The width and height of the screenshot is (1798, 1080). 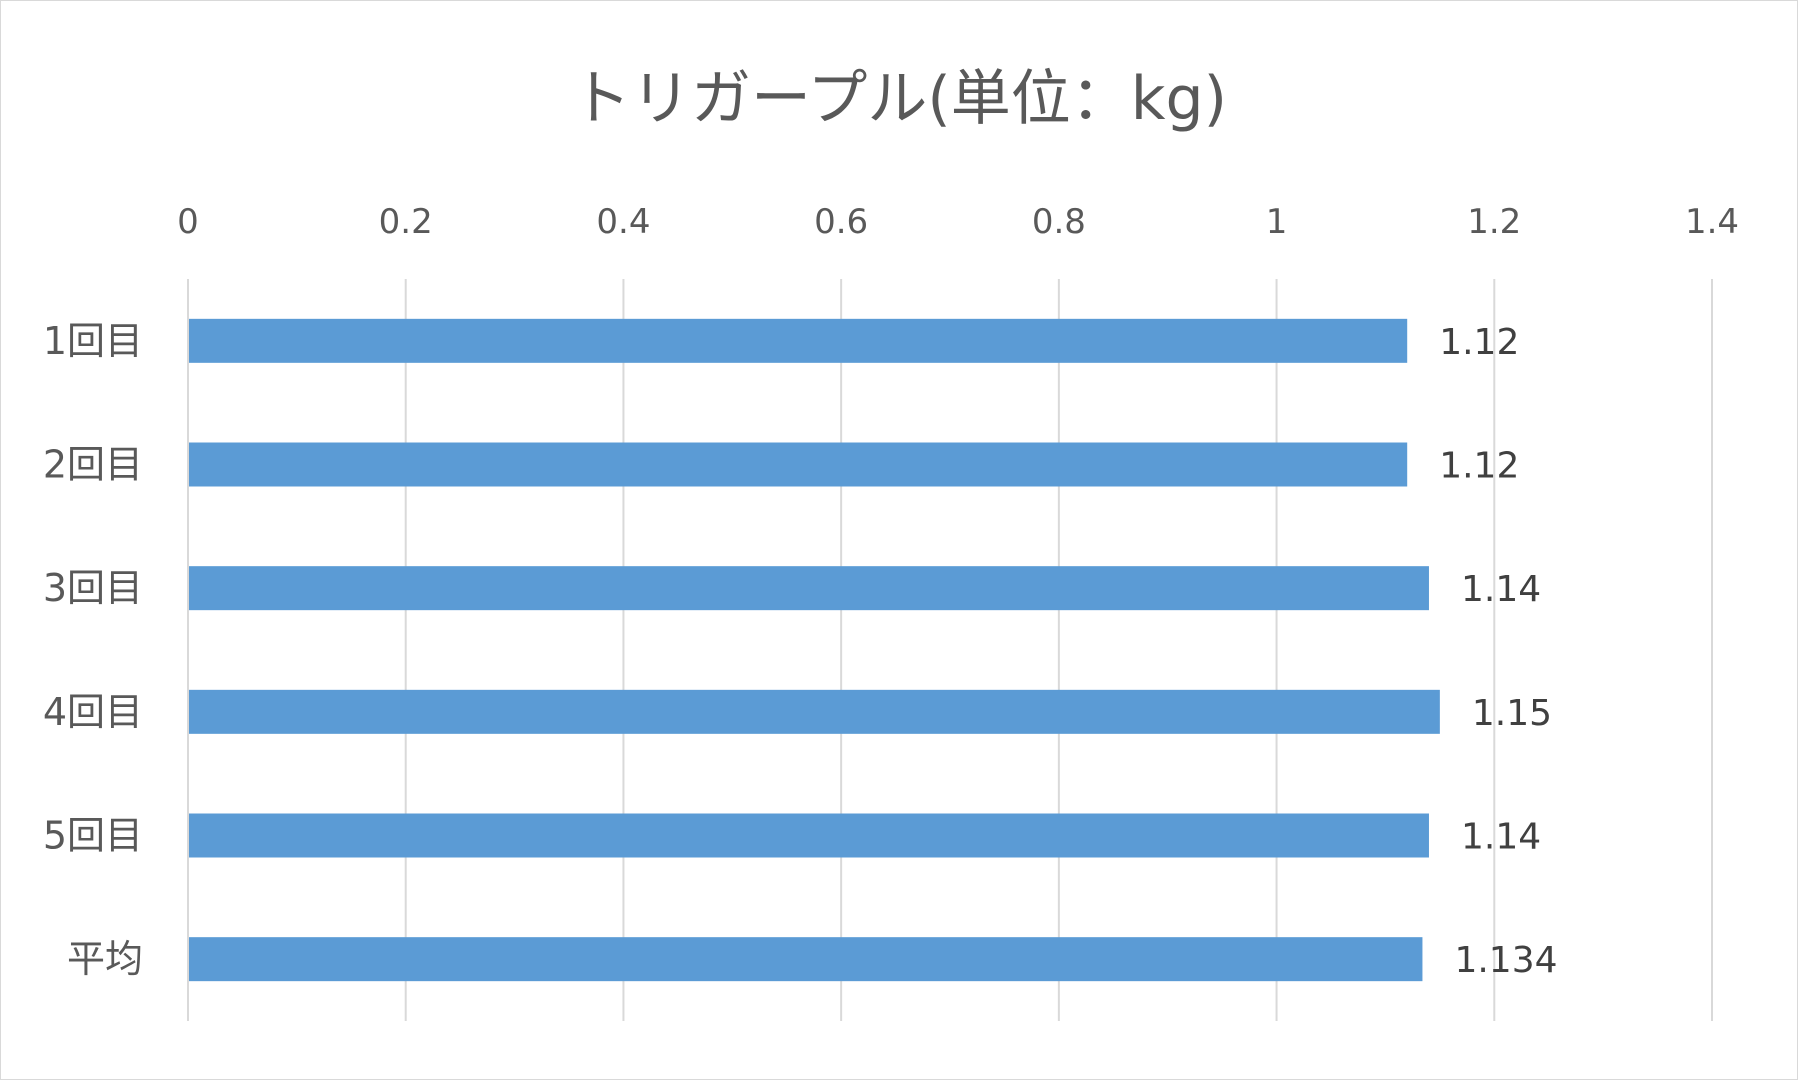 What do you see at coordinates (1059, 222) in the screenshot?
I see `x-tick-label: 0.8` at bounding box center [1059, 222].